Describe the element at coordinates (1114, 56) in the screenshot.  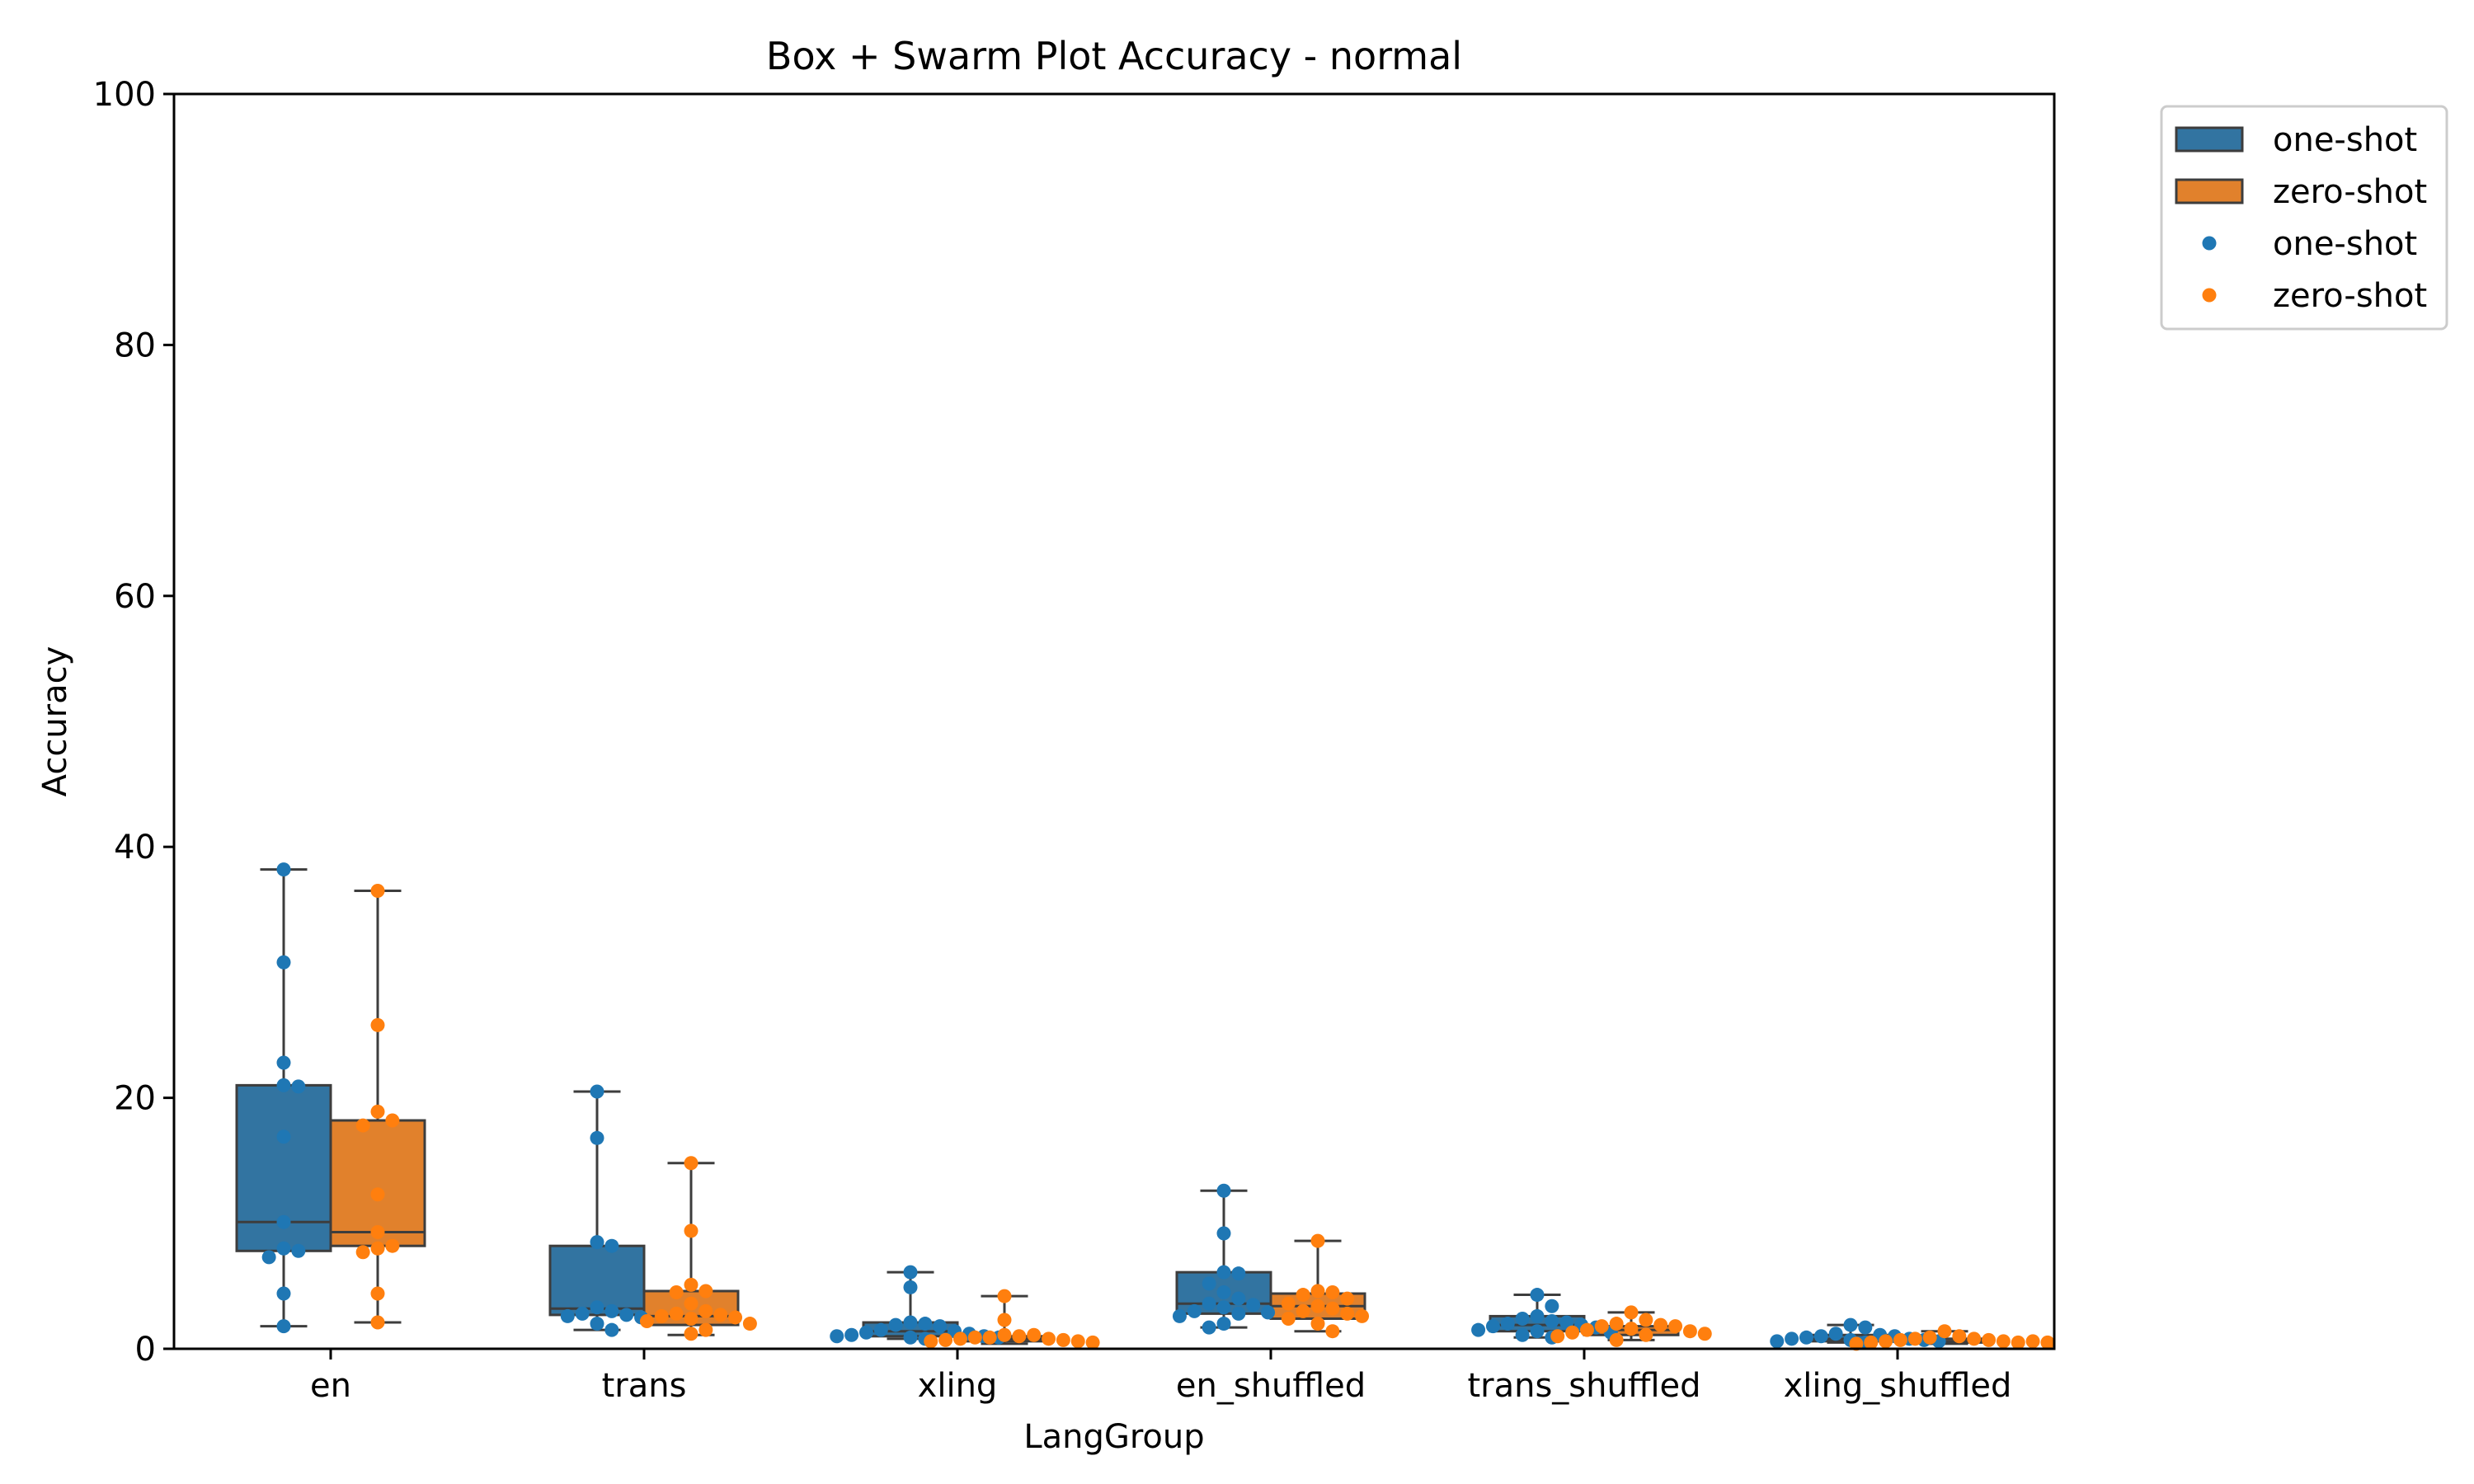
I see `chart-title: Box + Swarm Plot Accuracy - normal` at that location.